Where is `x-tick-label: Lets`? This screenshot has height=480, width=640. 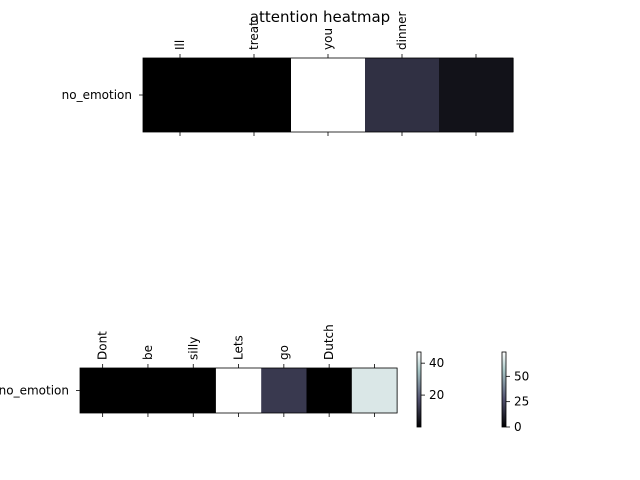
x-tick-label: Lets is located at coordinates (239, 347).